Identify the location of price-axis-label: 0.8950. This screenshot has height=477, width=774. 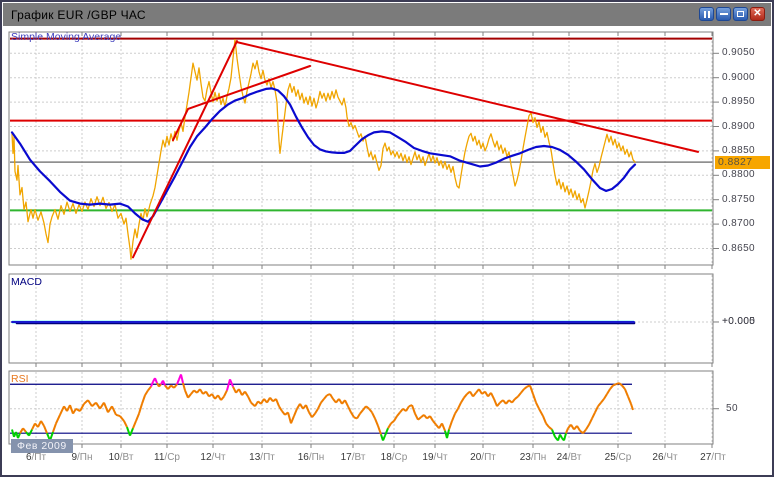
(738, 102).